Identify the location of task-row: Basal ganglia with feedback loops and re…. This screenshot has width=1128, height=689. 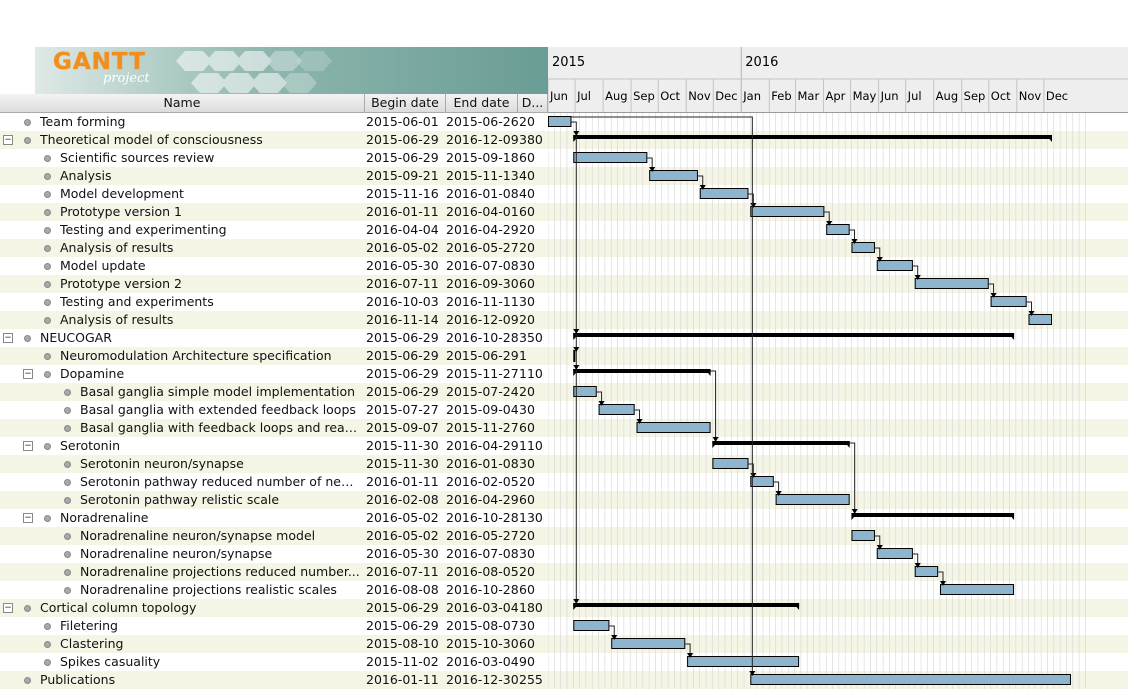
(274, 428).